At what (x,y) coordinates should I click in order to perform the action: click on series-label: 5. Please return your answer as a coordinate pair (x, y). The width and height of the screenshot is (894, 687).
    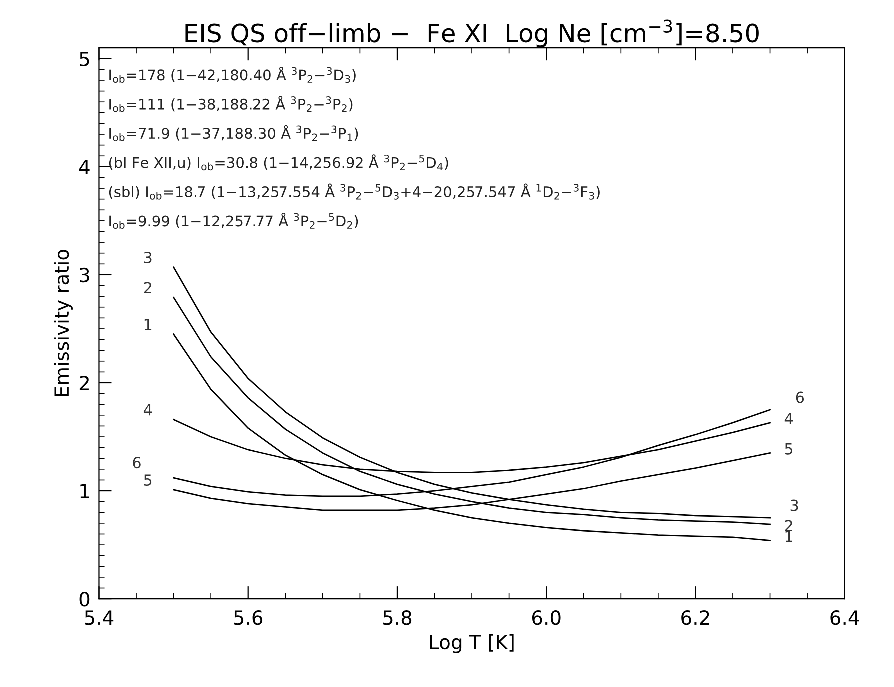
    Looking at the image, I should click on (789, 449).